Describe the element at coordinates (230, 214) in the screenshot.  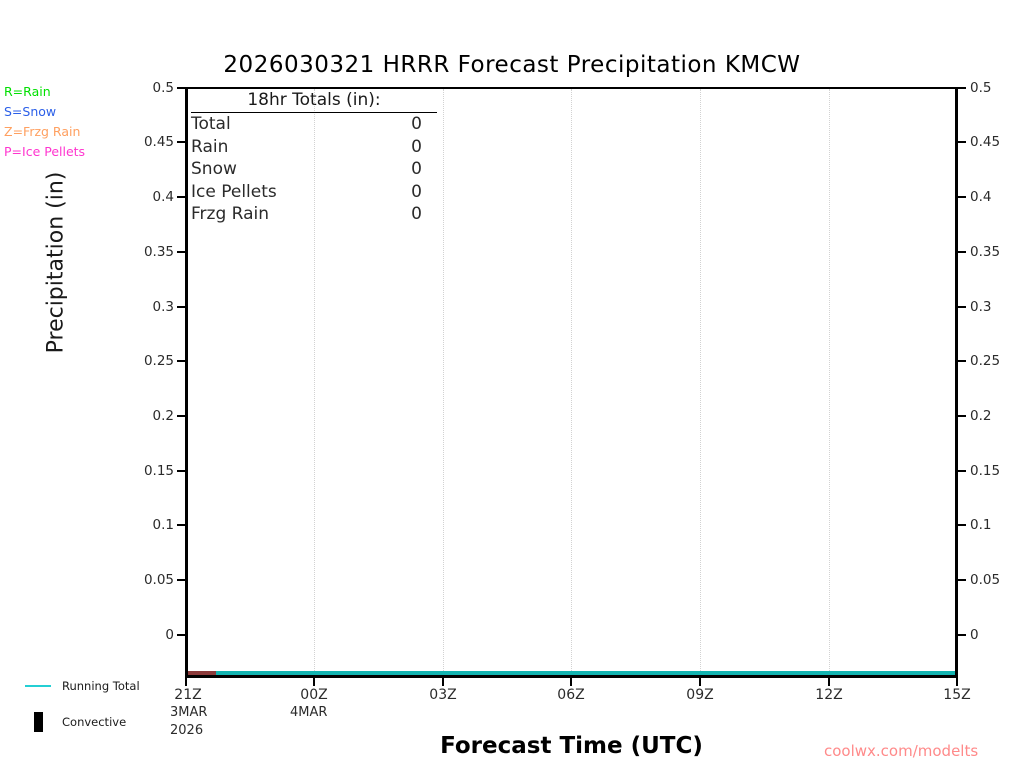
I see `totals-label: Frzg Rain` at that location.